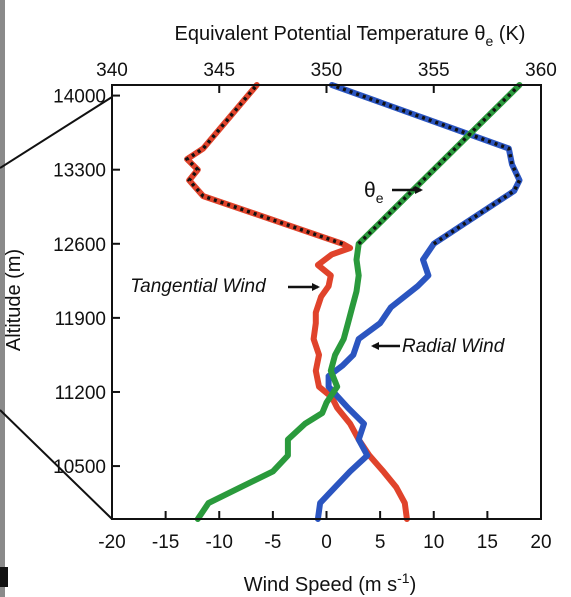  Describe the element at coordinates (79, 171) in the screenshot. I see `left-tick-label: 13300` at that location.